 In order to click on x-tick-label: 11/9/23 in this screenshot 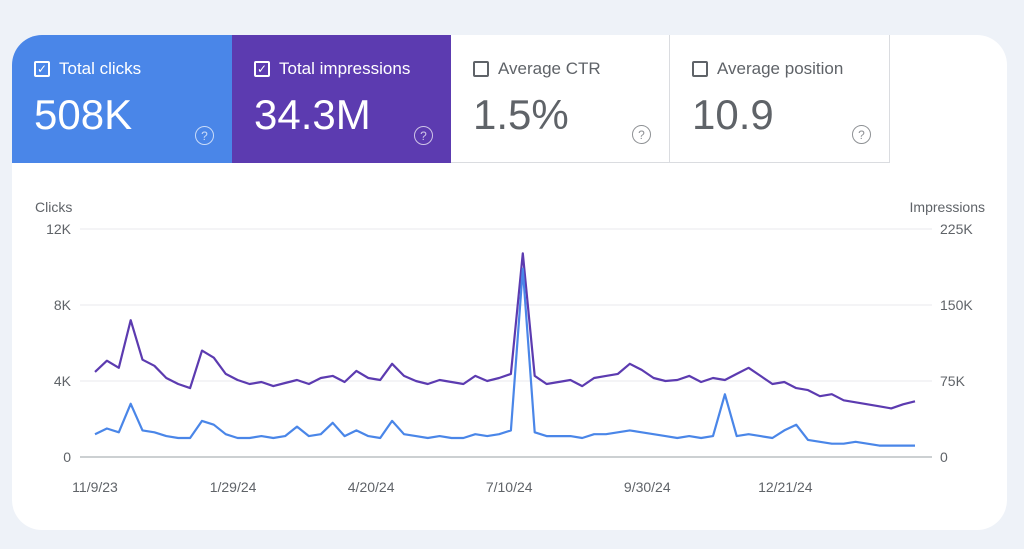, I will do `click(95, 487)`.